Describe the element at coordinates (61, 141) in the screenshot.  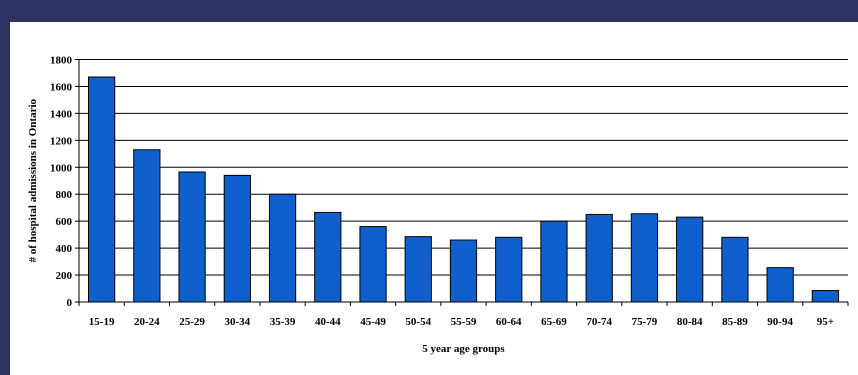
I see `y-tick-label: 1200` at that location.